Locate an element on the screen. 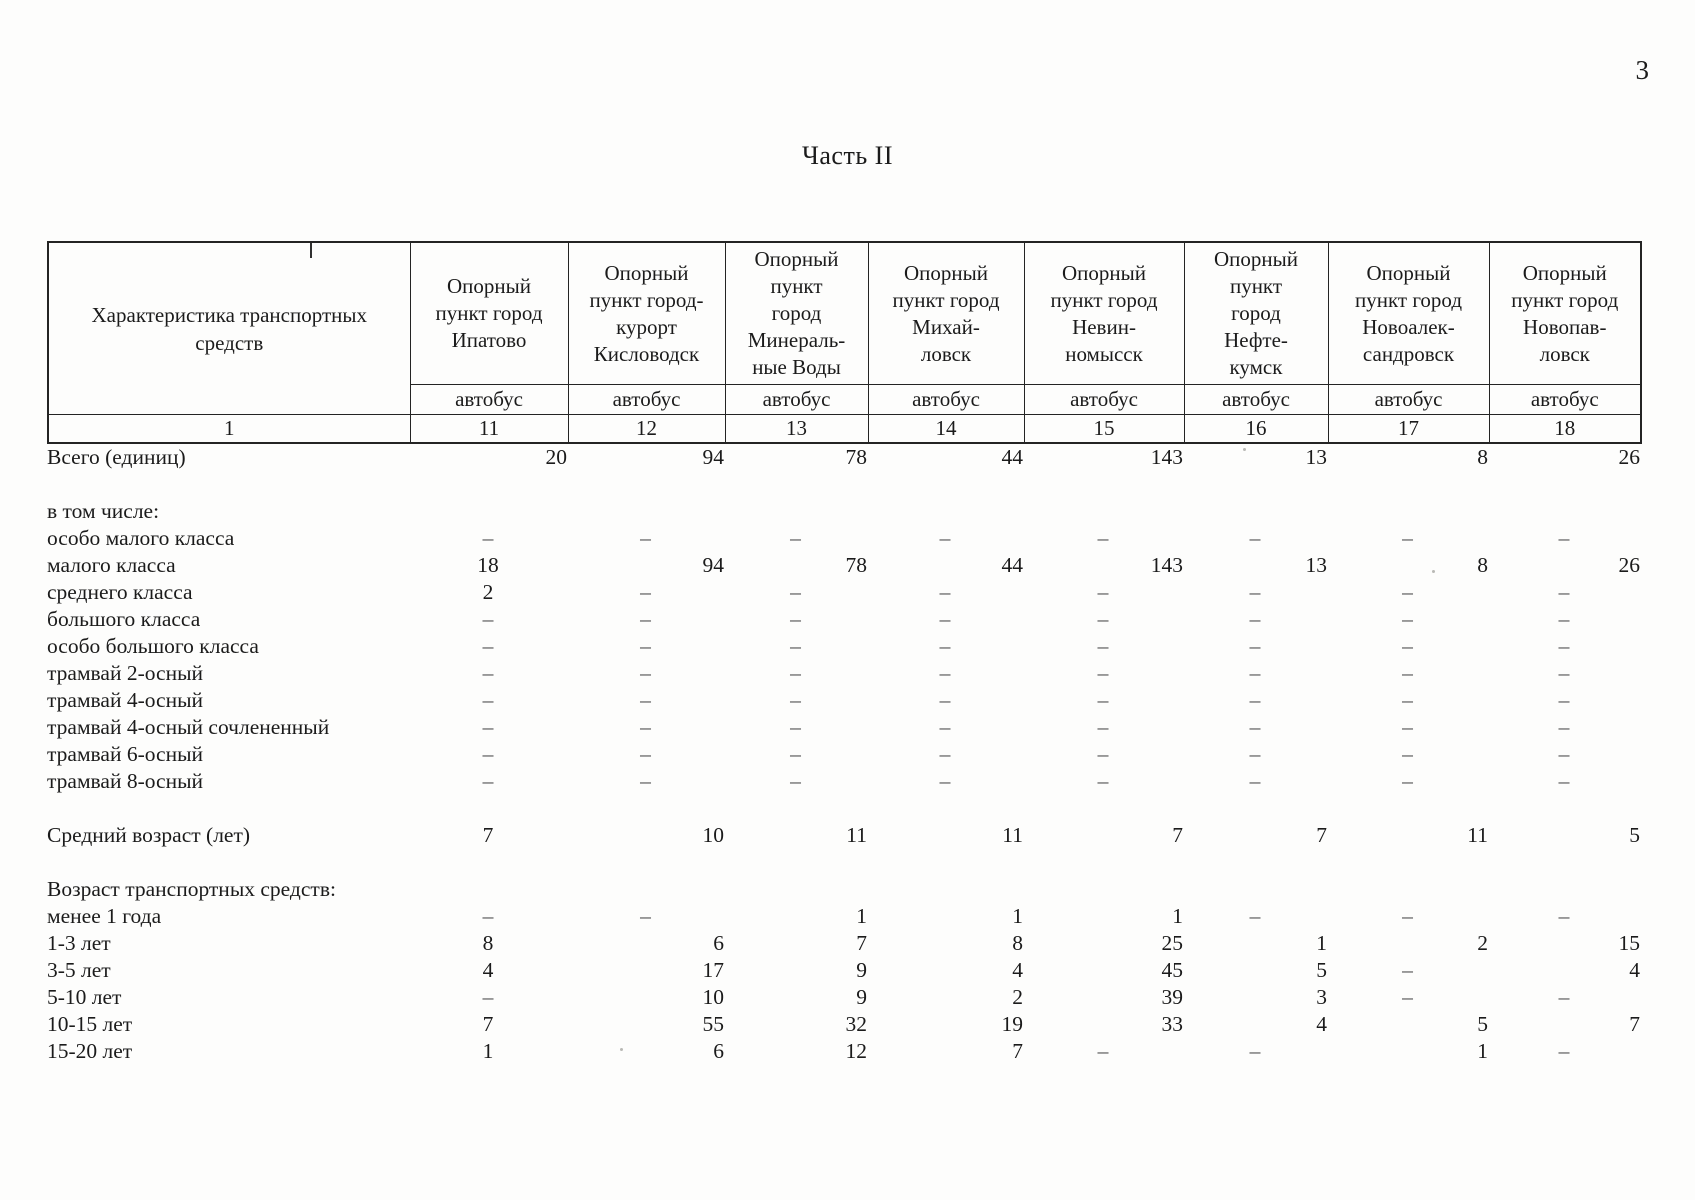 This screenshot has width=1695, height=1200. table-row: особо большого класса – – – – – – – – is located at coordinates (843, 646).